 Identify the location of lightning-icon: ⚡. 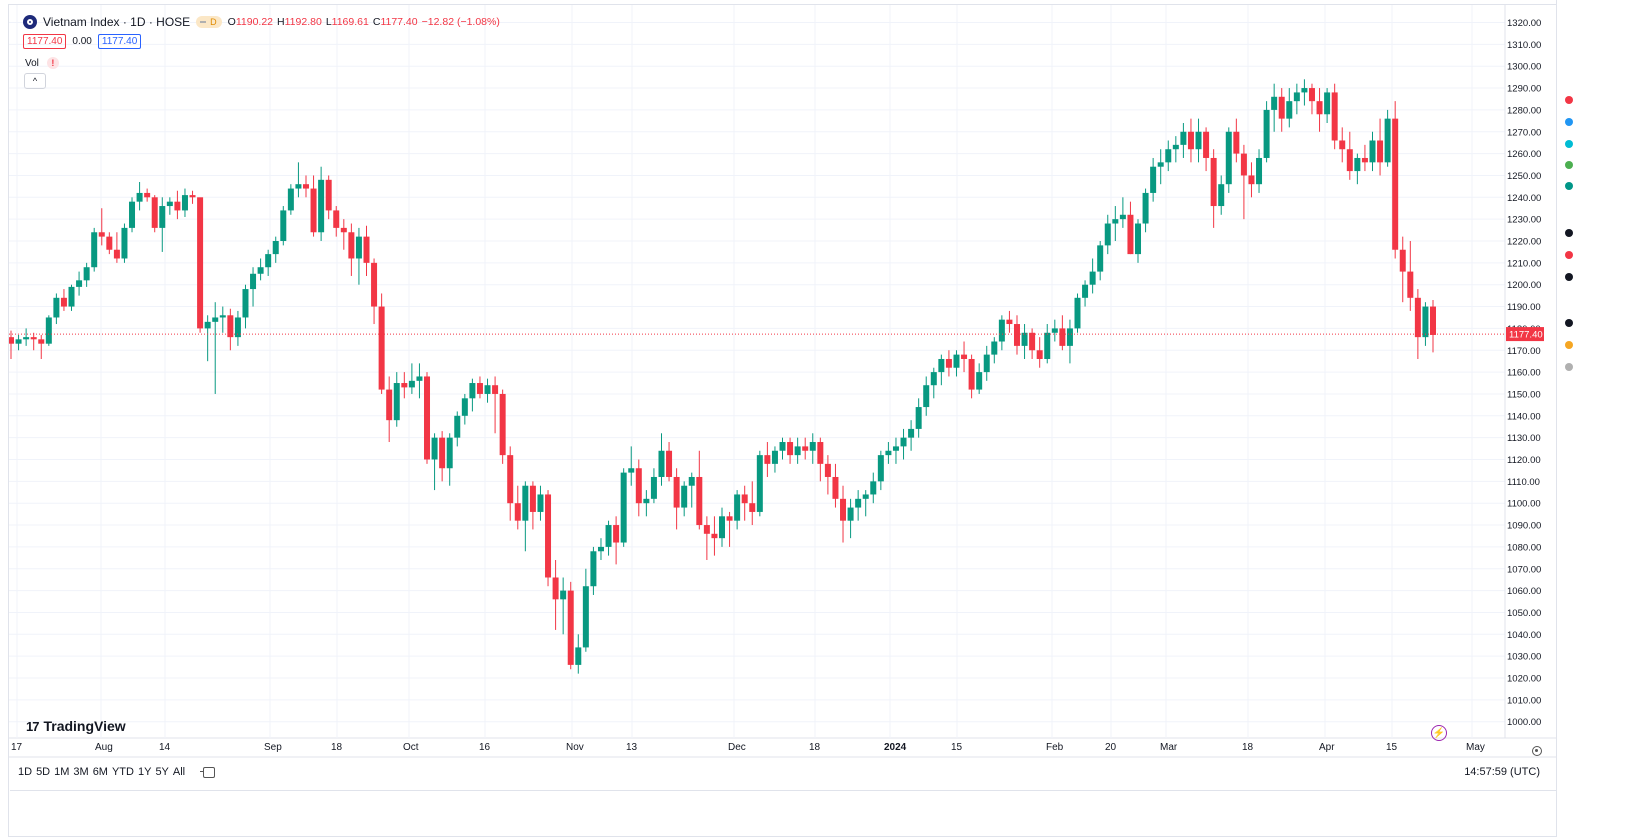
(1439, 733).